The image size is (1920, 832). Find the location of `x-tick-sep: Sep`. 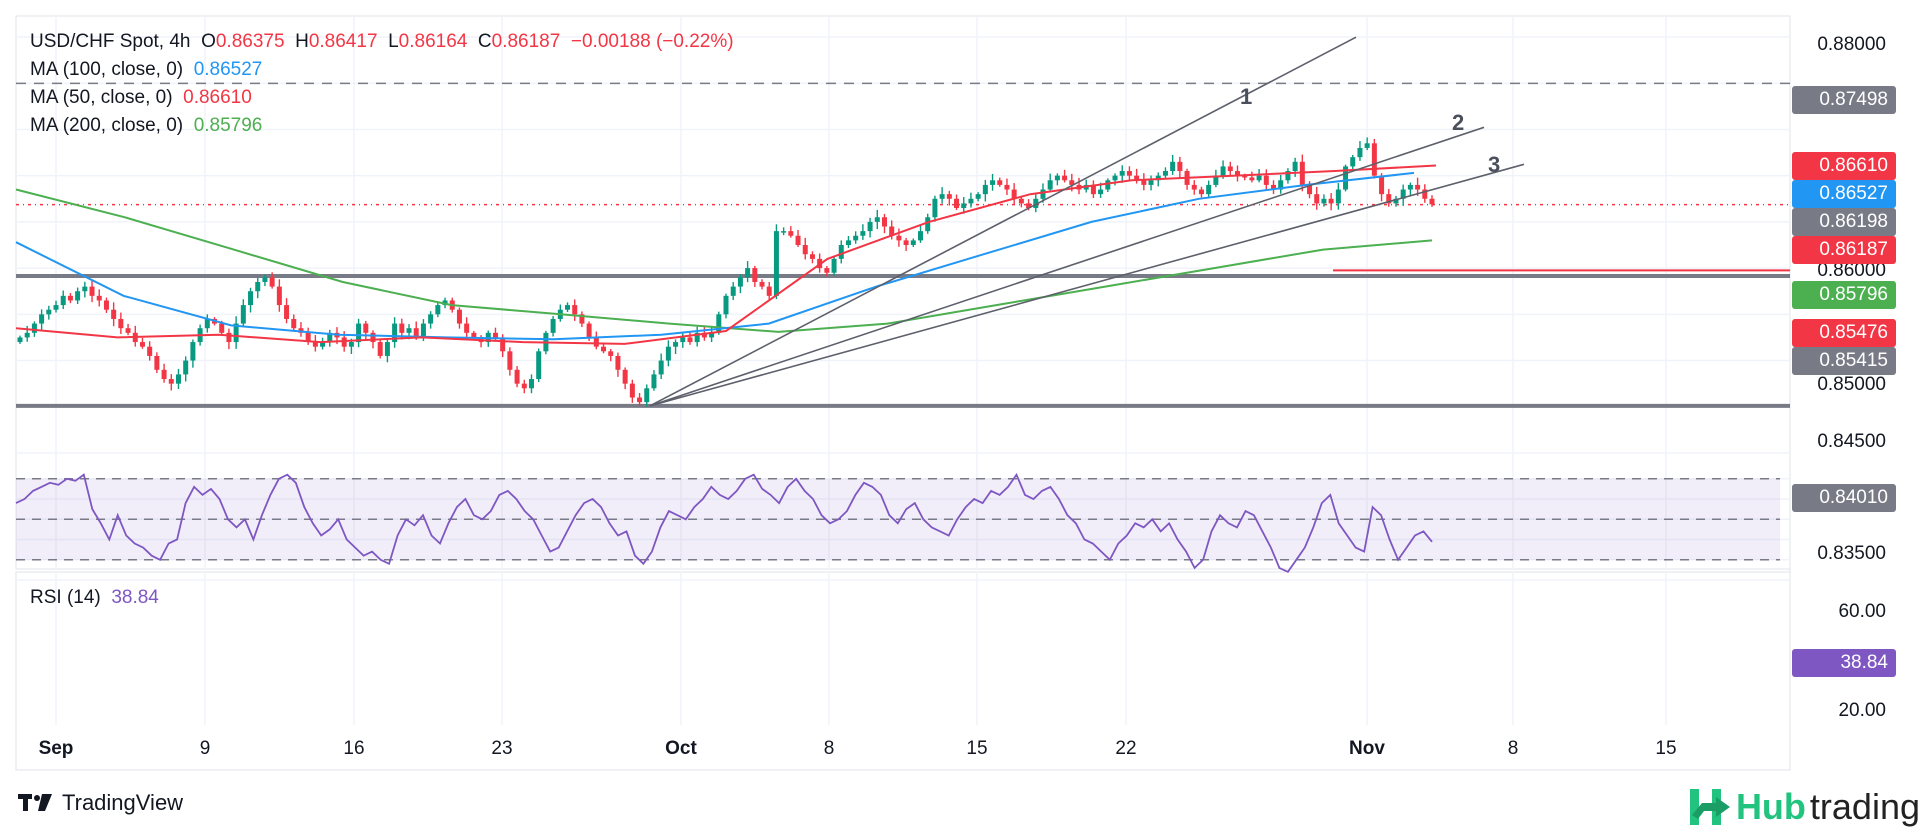

x-tick-sep: Sep is located at coordinates (56, 748).